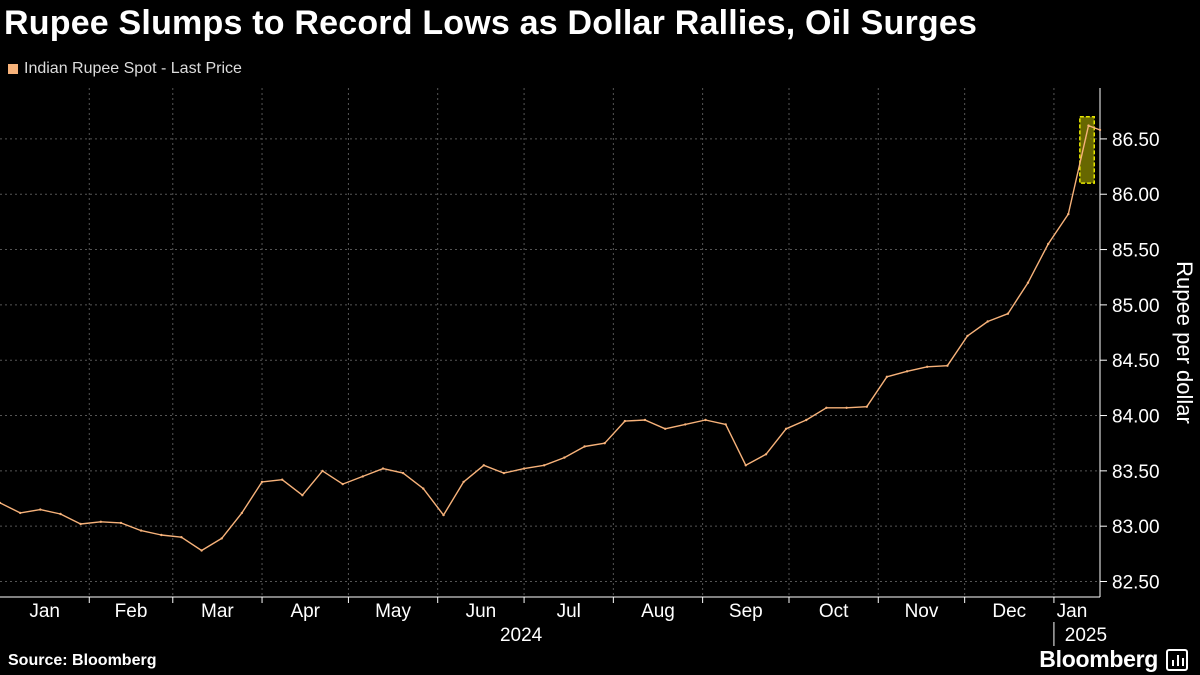  Describe the element at coordinates (1136, 417) in the screenshot. I see `y-tick-label: 84.00` at that location.